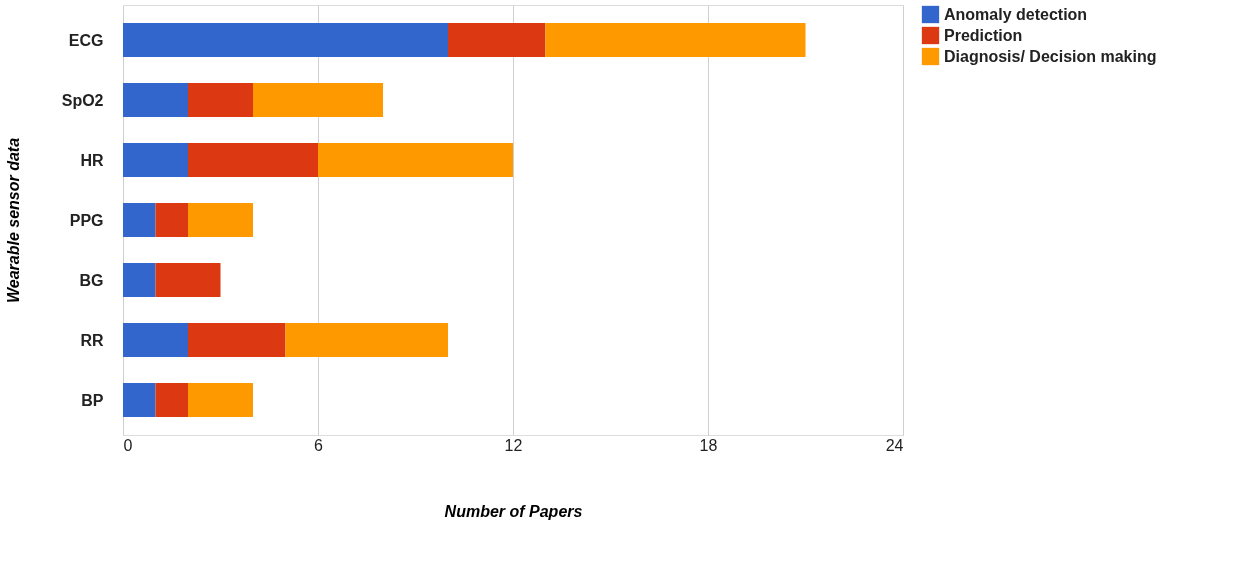  I want to click on y-tick-label: PPG, so click(86, 220).